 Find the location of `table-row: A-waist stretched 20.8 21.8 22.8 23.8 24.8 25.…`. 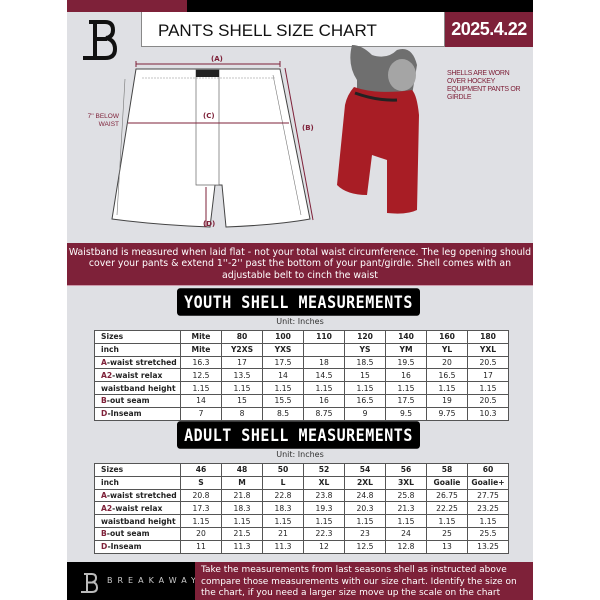

table-row: A-waist stretched 20.8 21.8 22.8 23.8 24.8 25.… is located at coordinates (301, 495).